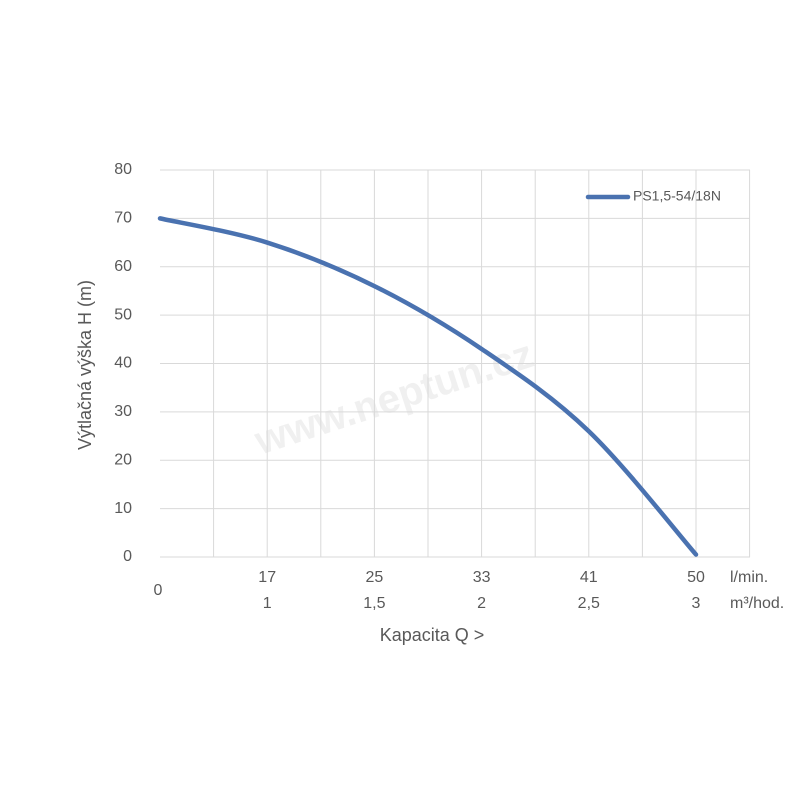 The width and height of the screenshot is (800, 800). What do you see at coordinates (757, 603) in the screenshot?
I see `x-unit-2: m³/hod.` at bounding box center [757, 603].